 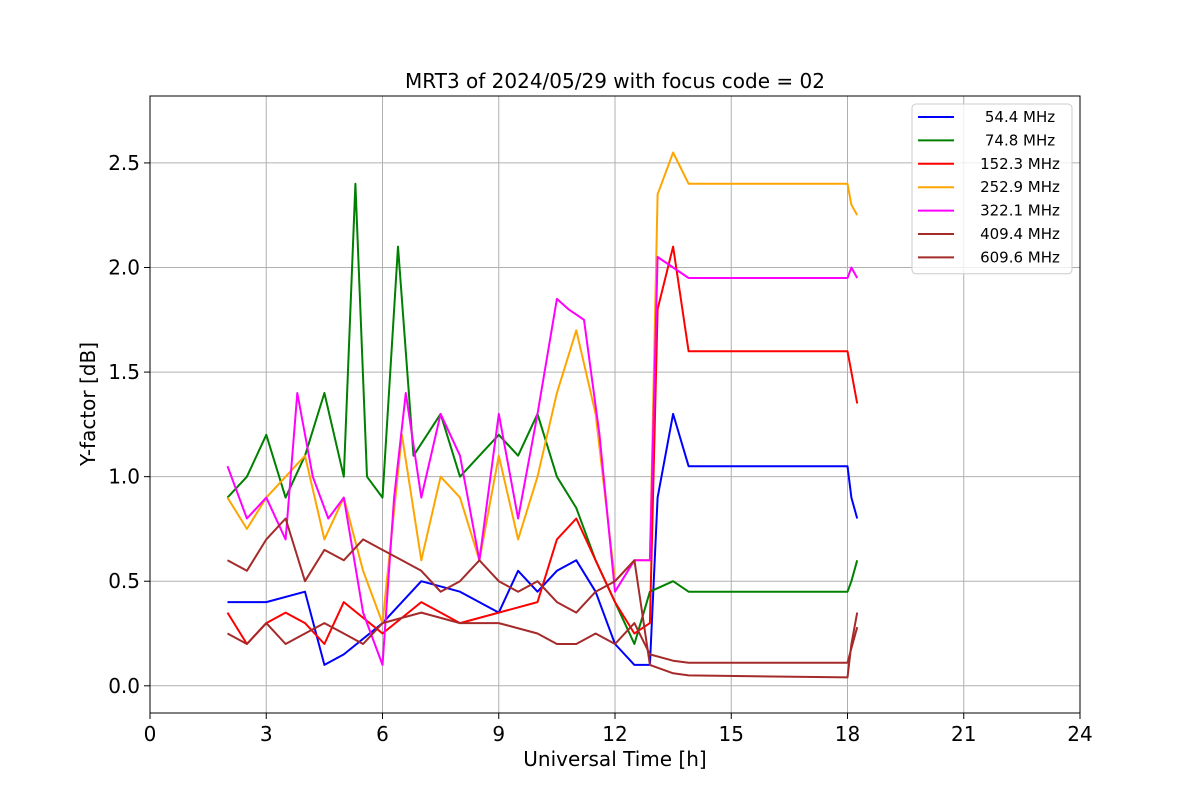 What do you see at coordinates (1020, 234) in the screenshot?
I see `legend-label-5: 409.4 MHz` at bounding box center [1020, 234].